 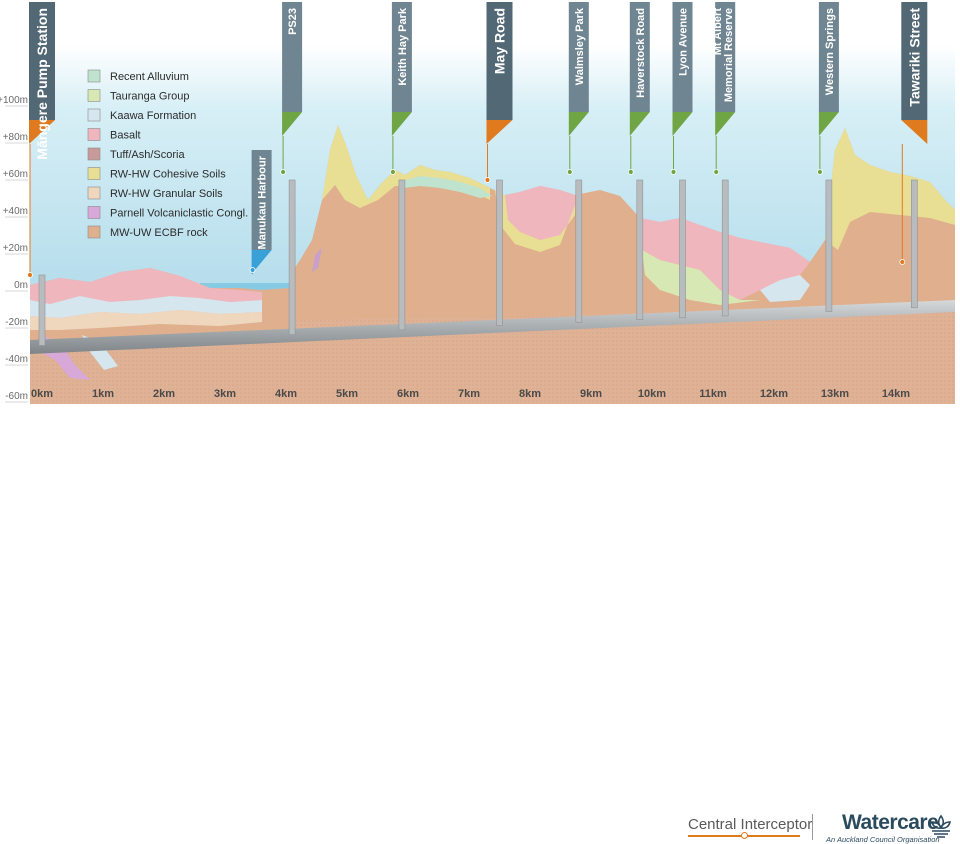 I want to click on layer-recent-alluvium, so click(x=446, y=187).